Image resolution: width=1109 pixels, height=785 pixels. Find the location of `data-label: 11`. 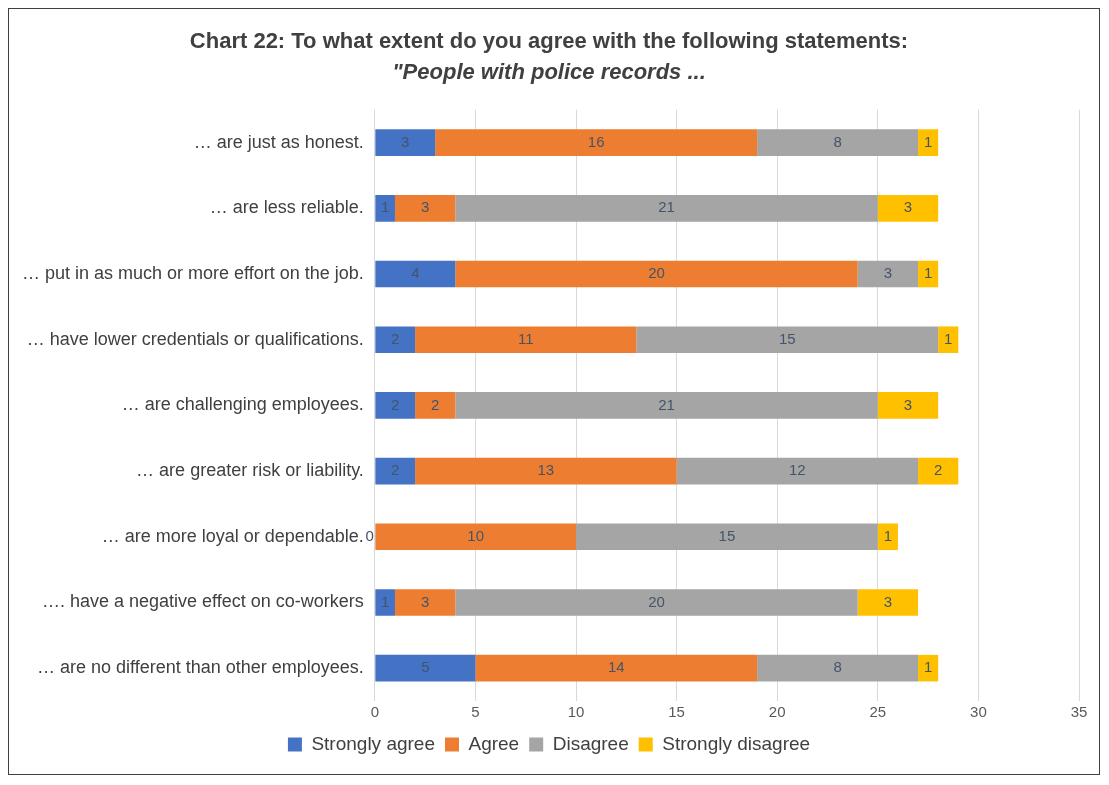

data-label: 11 is located at coordinates (525, 338).